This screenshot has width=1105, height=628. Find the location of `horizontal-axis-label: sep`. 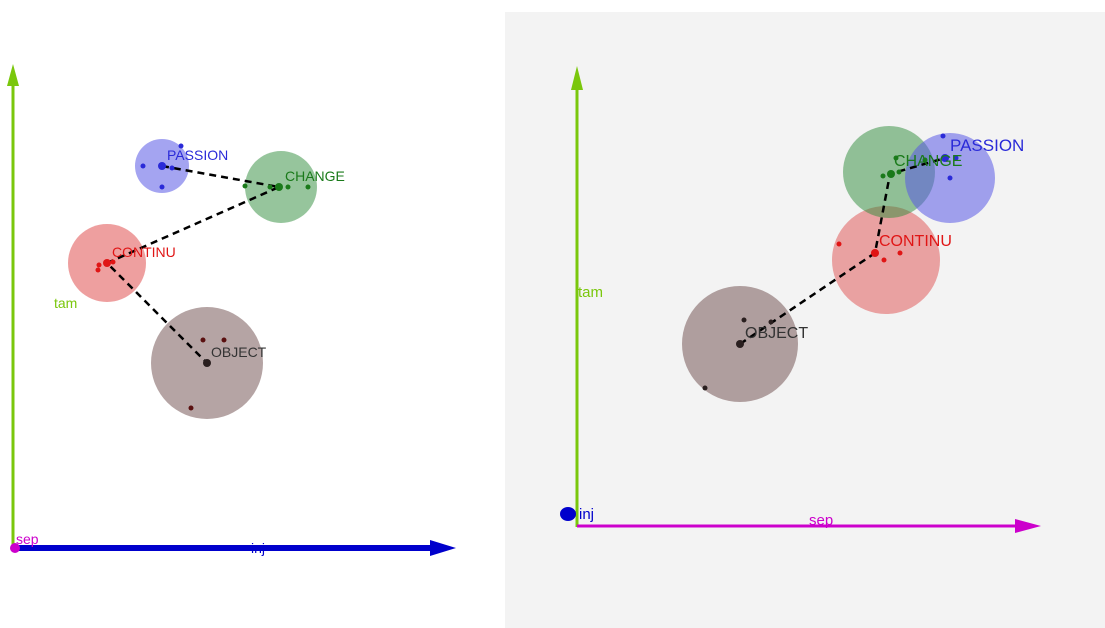

horizontal-axis-label: sep is located at coordinates (821, 520).